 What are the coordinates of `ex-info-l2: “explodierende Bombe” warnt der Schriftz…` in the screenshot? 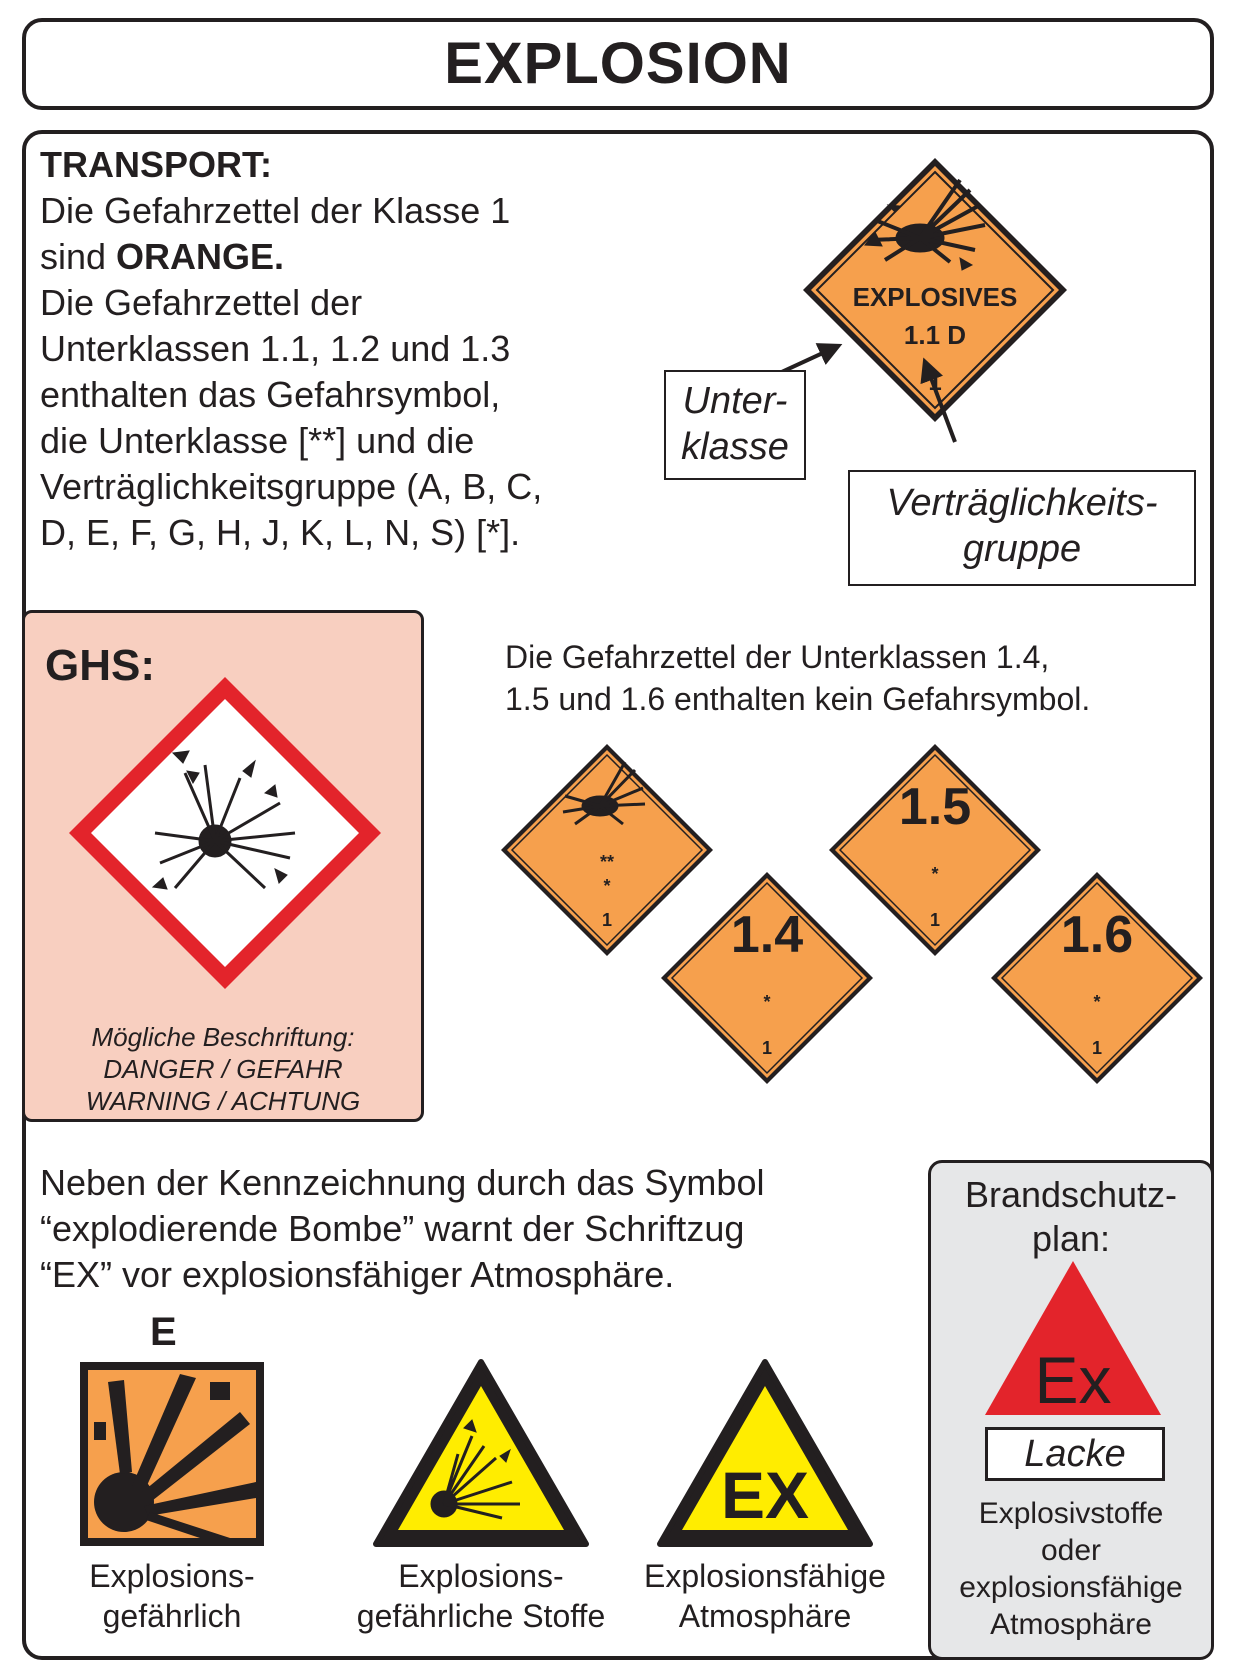 It's located at (392, 1228).